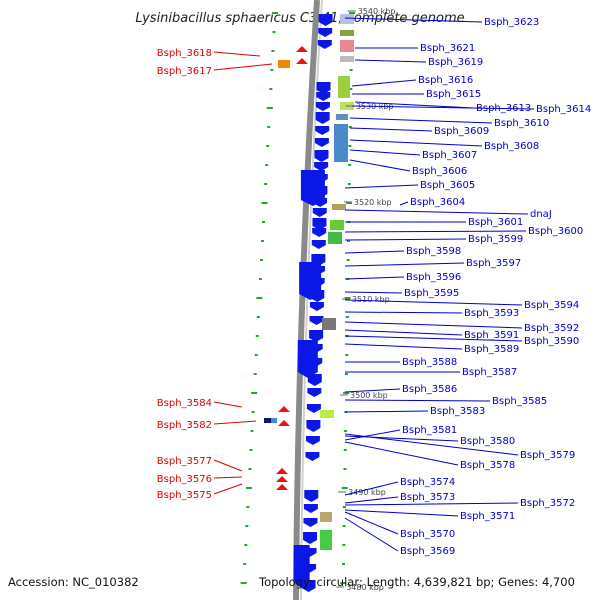 This screenshot has height=600, width=600. I want to click on forward-gene-label-bsph-3614: Bsph_3614, so click(563, 109).